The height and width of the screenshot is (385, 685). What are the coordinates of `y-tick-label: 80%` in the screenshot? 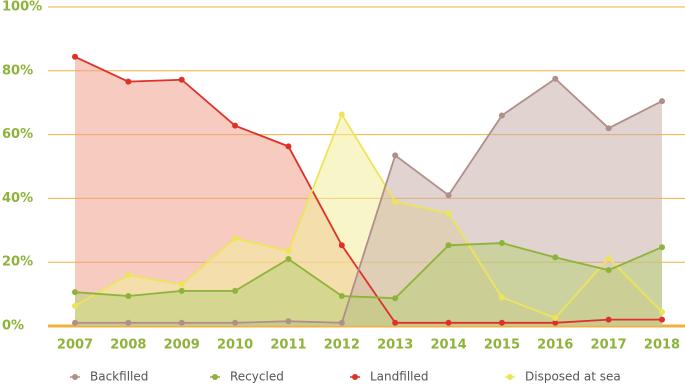 It's located at (17, 70).